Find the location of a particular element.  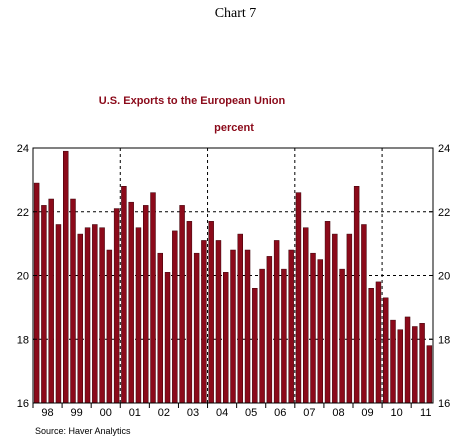

y-tick-label-left: 24 is located at coordinates (23, 149).